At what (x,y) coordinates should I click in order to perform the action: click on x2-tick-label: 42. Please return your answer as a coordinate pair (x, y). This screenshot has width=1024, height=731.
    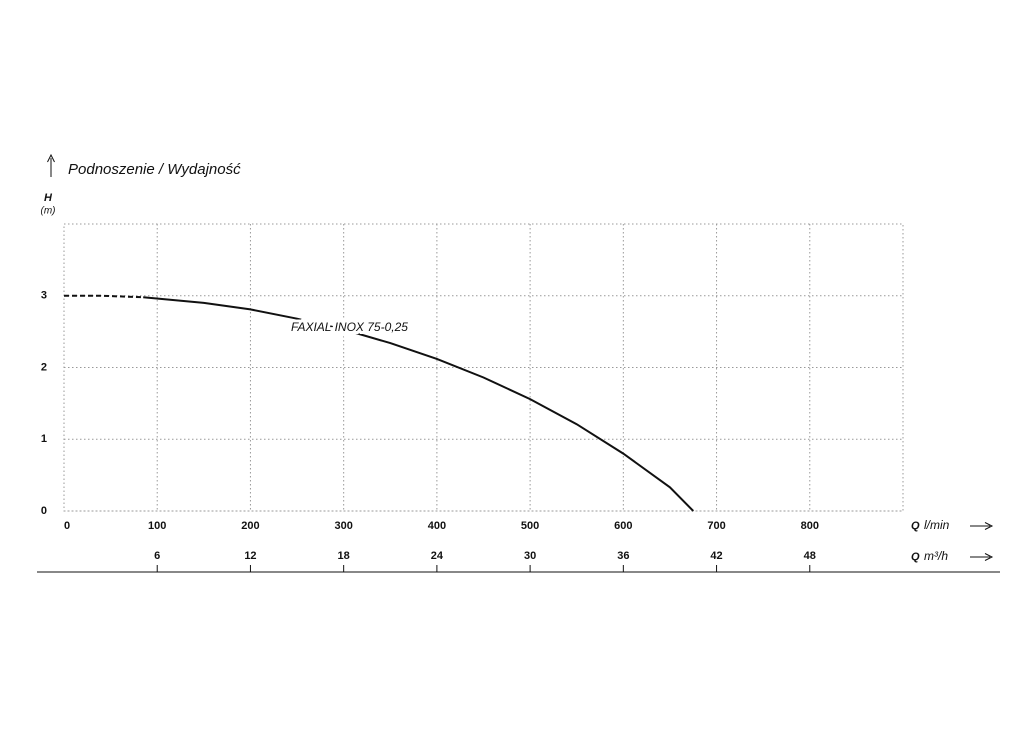
    Looking at the image, I should click on (716, 556).